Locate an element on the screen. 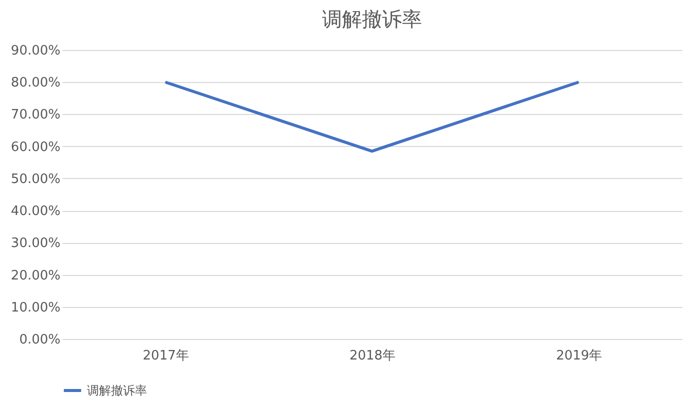  x-tick-label: 2018年 is located at coordinates (372, 356).